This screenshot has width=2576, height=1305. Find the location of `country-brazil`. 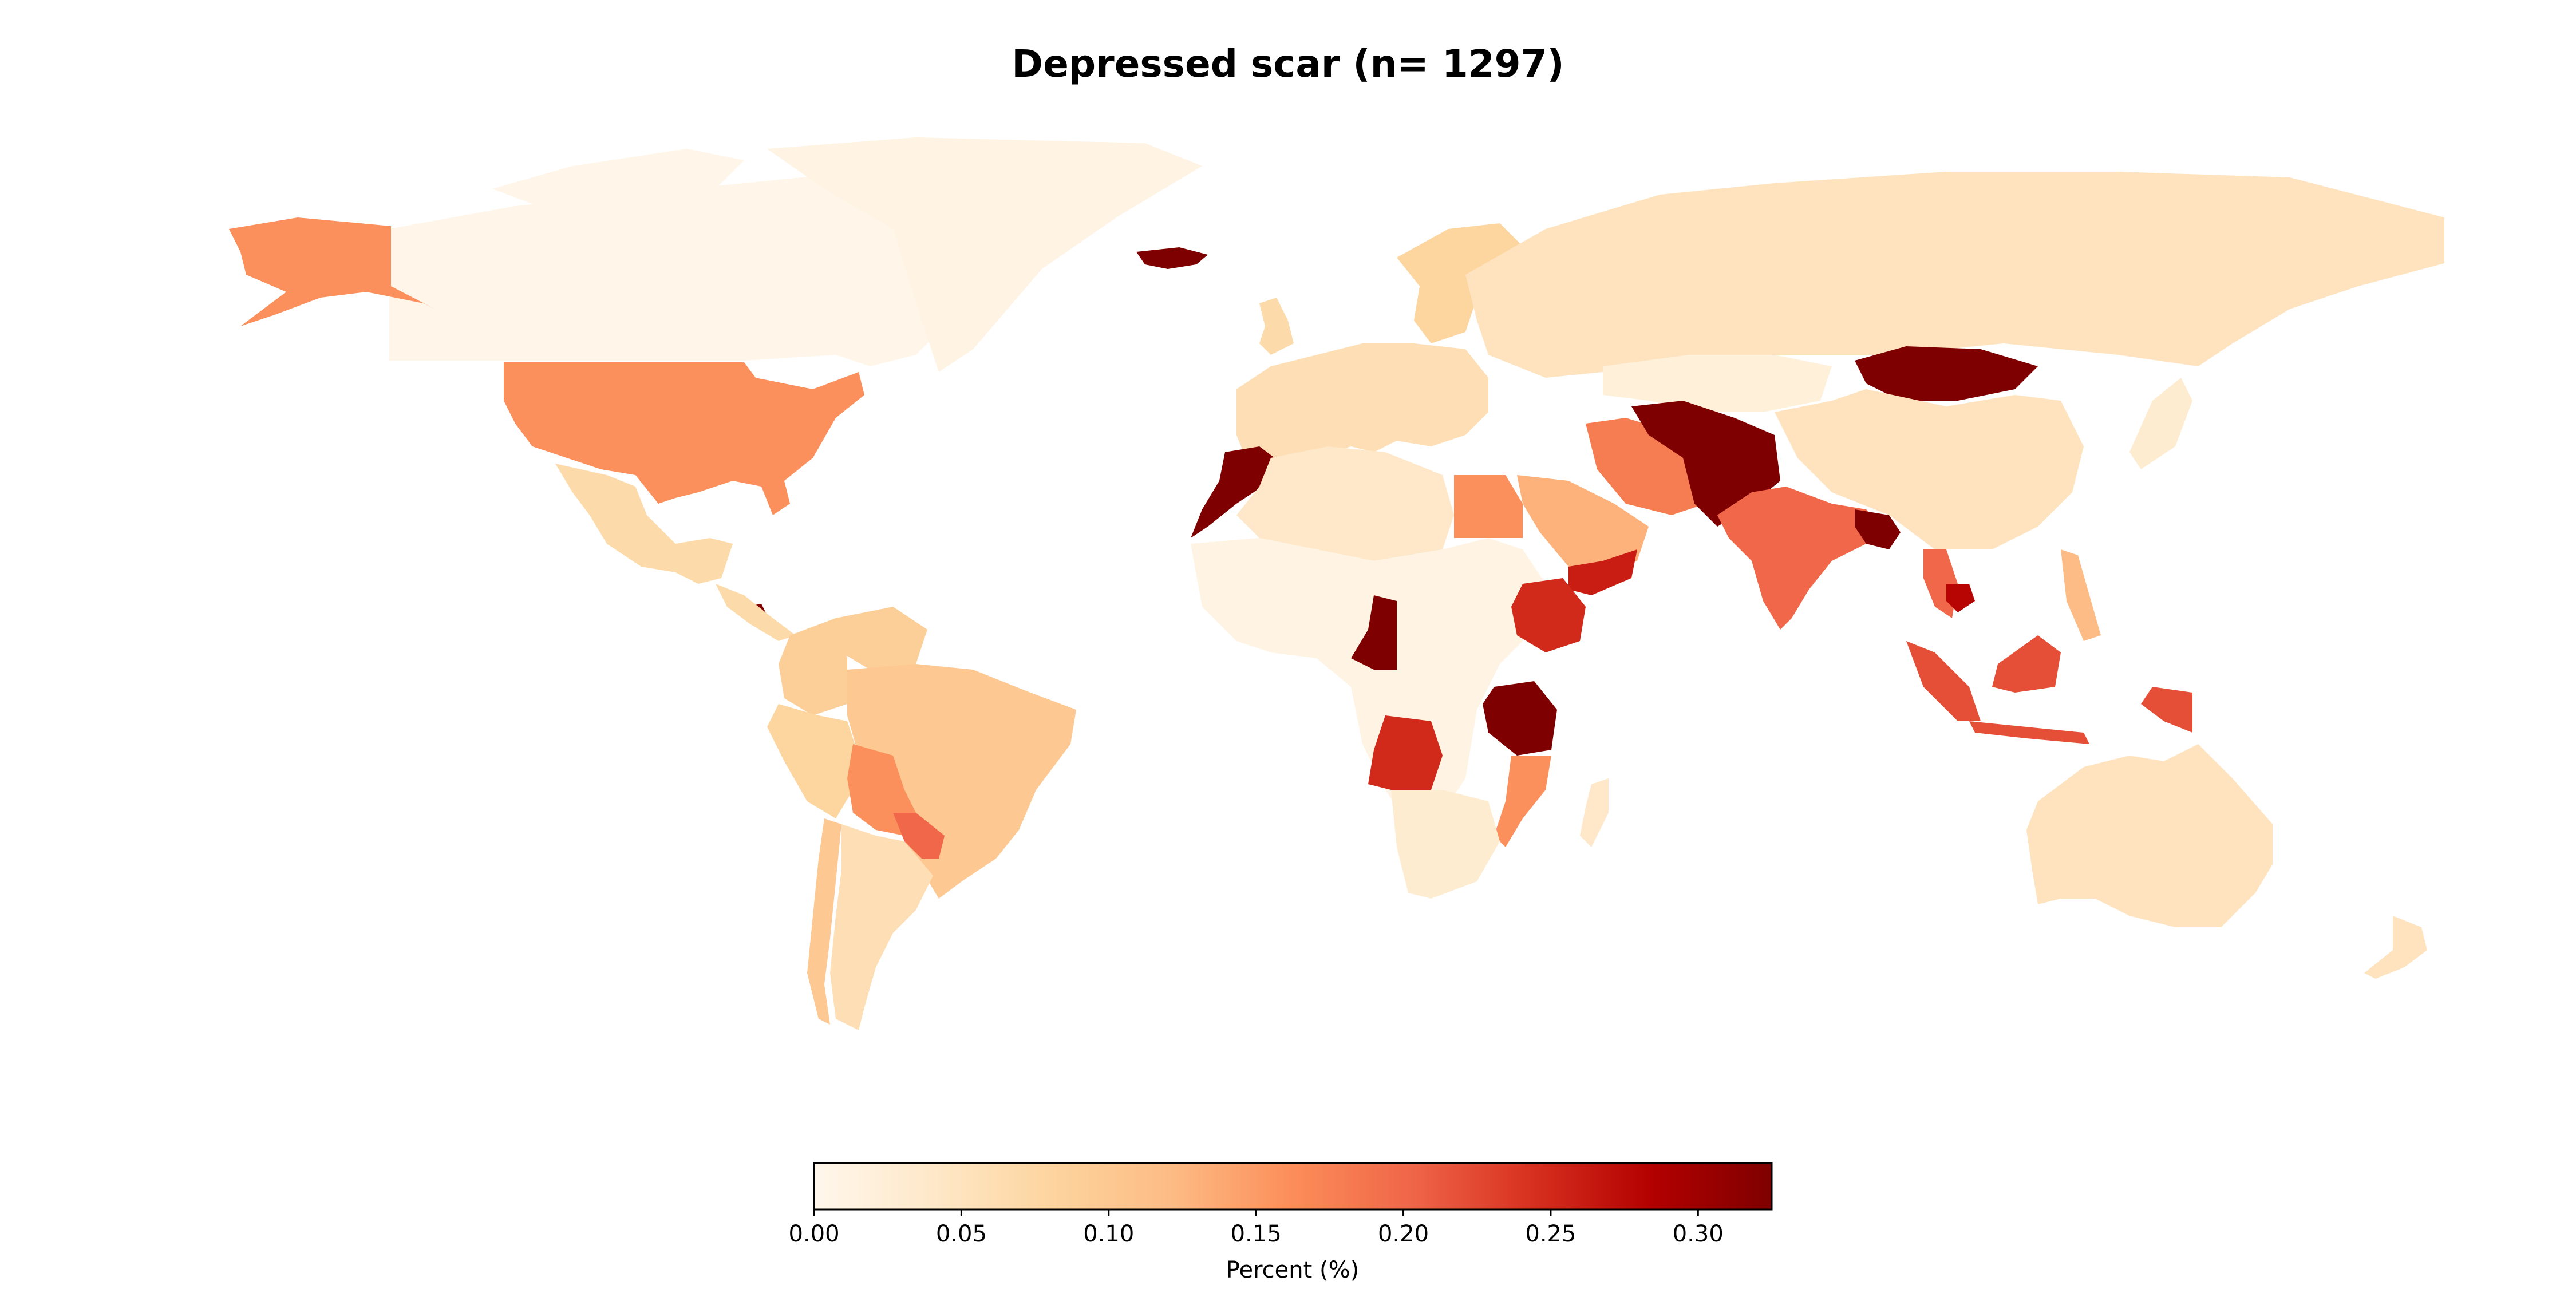

country-brazil is located at coordinates (961, 781).